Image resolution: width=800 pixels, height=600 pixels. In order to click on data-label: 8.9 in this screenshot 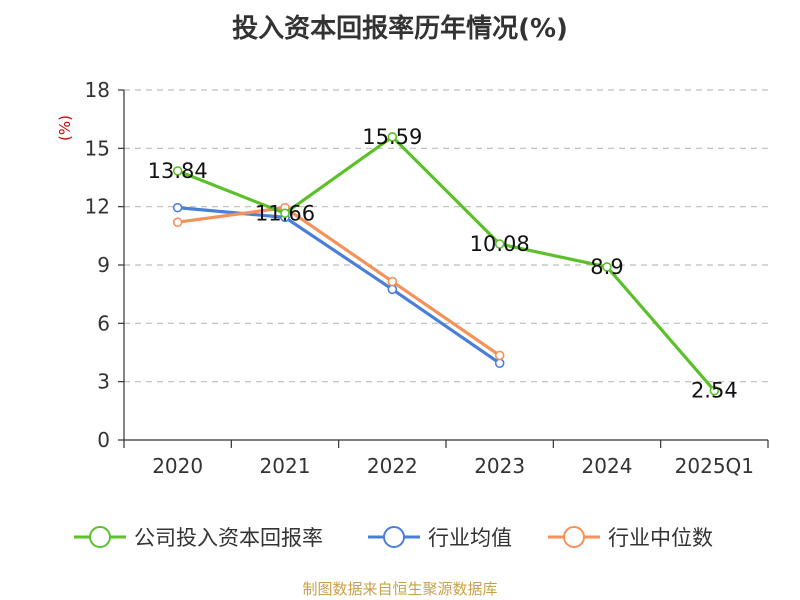, I will do `click(606, 267)`.